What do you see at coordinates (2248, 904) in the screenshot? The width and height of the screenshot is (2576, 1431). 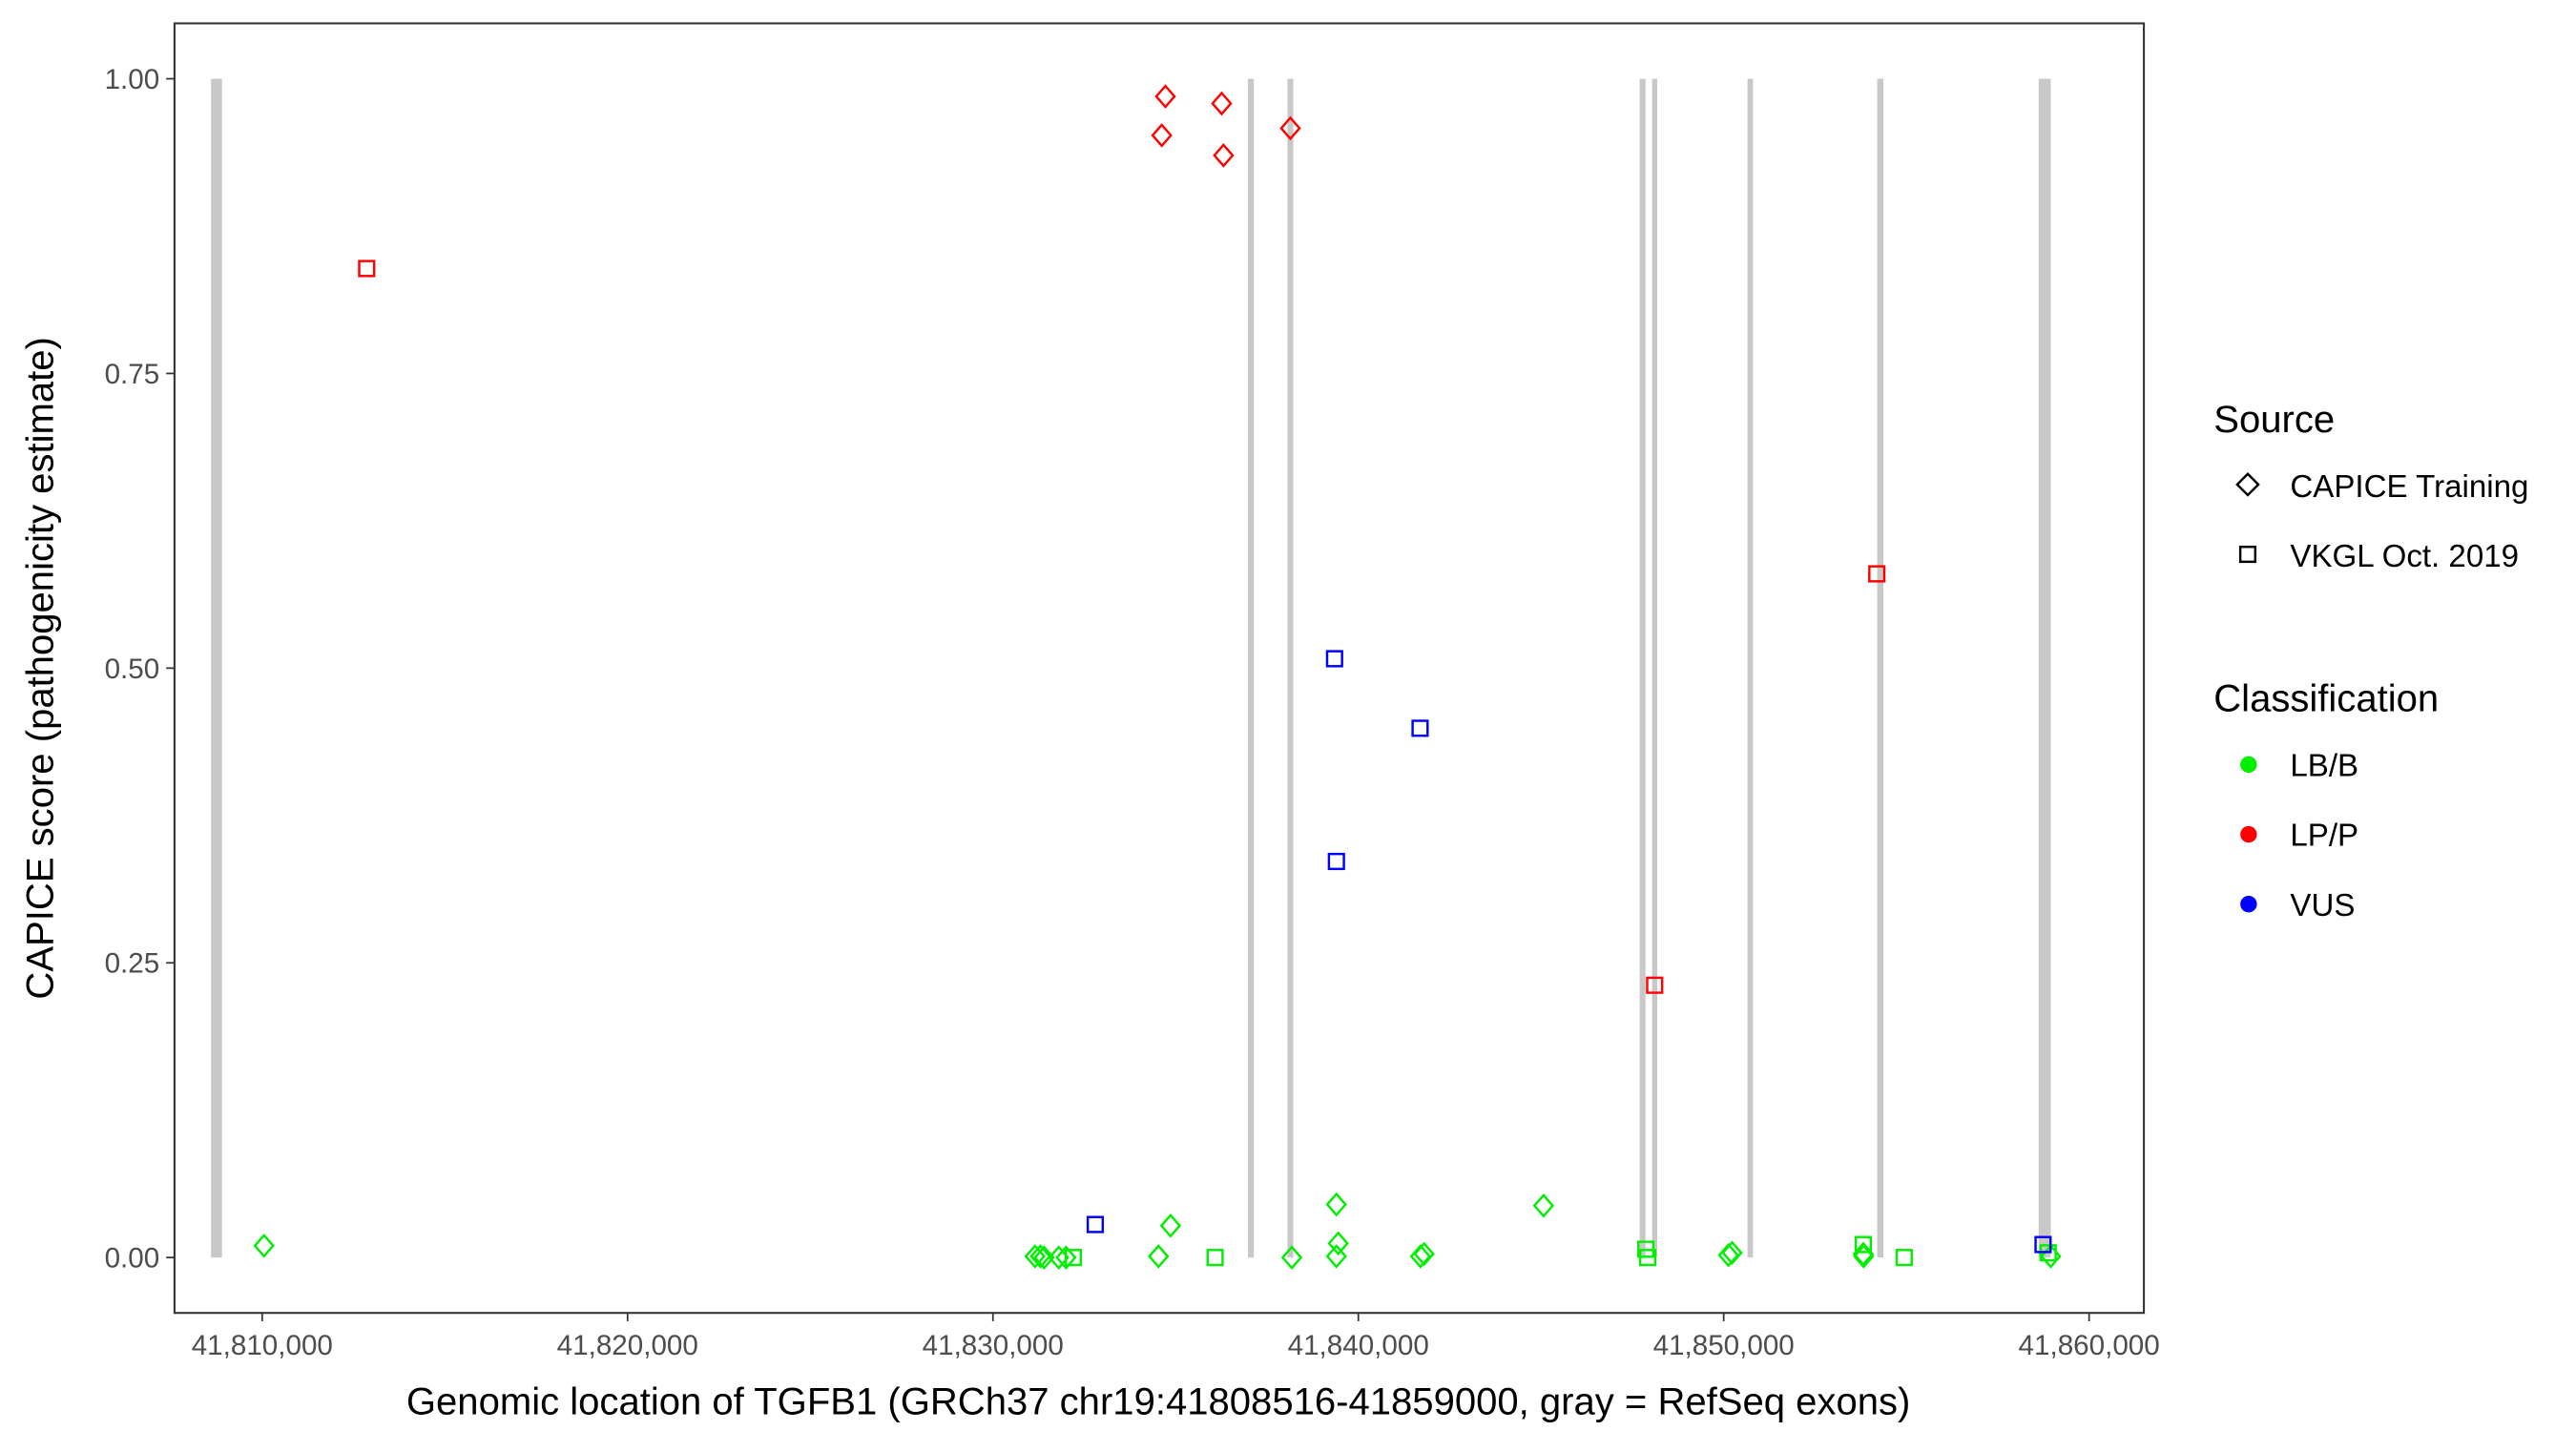 I see `legend-dot-vus` at bounding box center [2248, 904].